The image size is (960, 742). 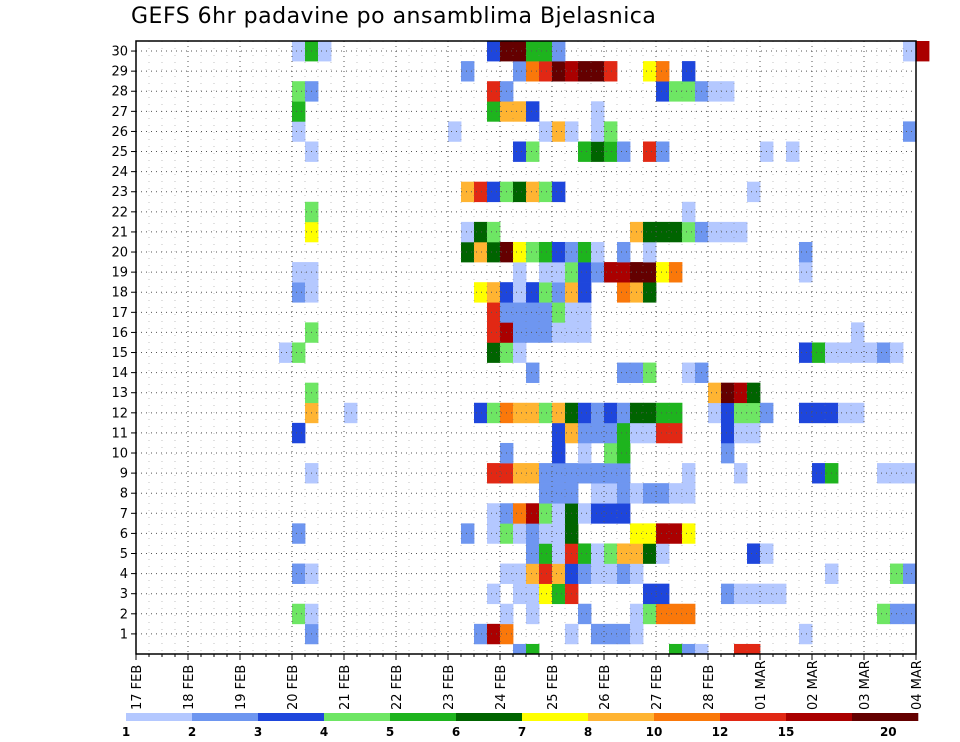 I want to click on y-tick-label: 20, so click(x=119, y=253).